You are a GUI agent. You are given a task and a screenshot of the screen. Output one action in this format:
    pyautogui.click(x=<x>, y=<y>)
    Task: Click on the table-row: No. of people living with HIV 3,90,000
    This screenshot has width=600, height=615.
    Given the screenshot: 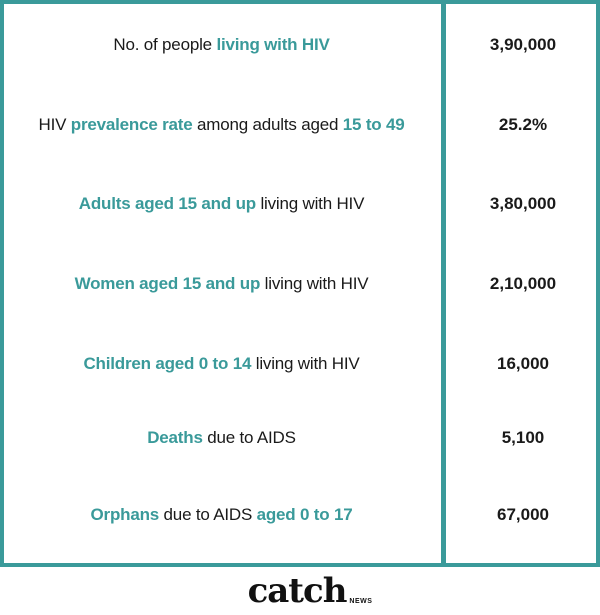 What is the action you would take?
    pyautogui.click(x=300, y=45)
    